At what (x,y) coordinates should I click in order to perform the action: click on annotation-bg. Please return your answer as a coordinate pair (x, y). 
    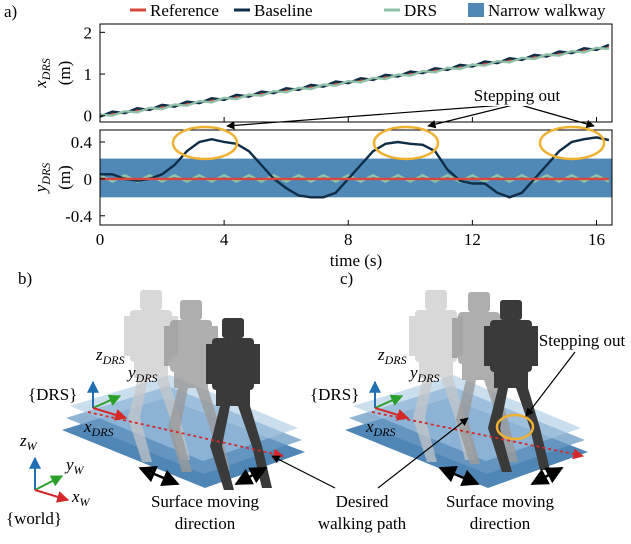
    Looking at the image, I should click on (517, 95).